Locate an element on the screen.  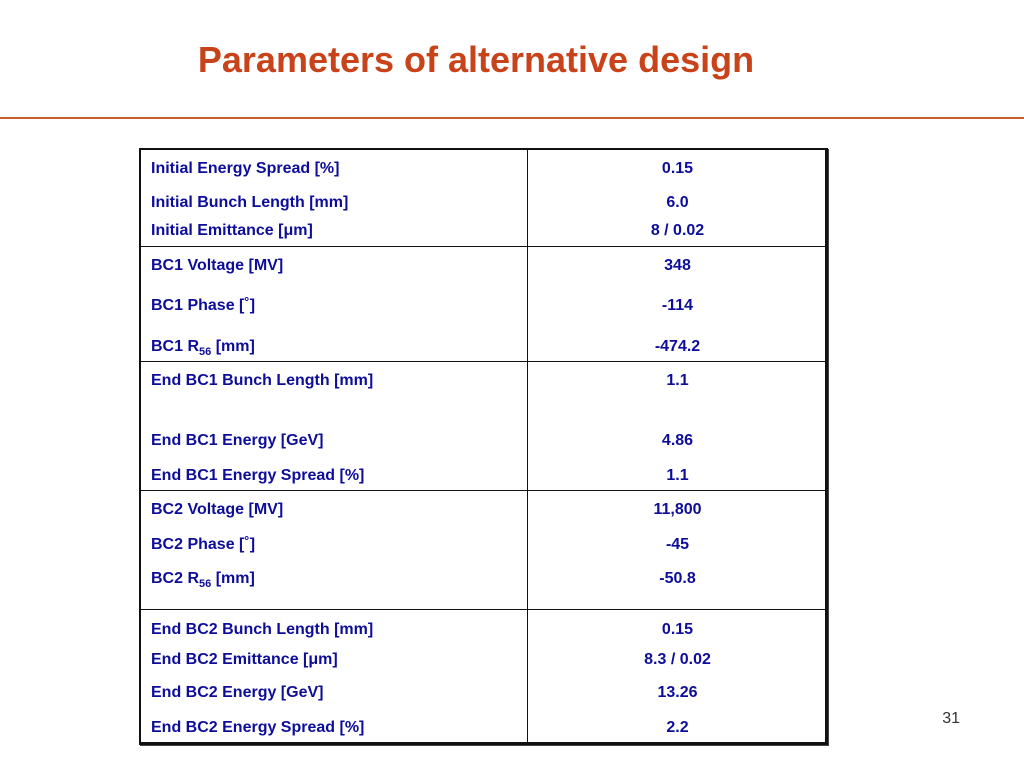
row-label: End BC2 Energy [GeV] is located at coordinates (237, 692).